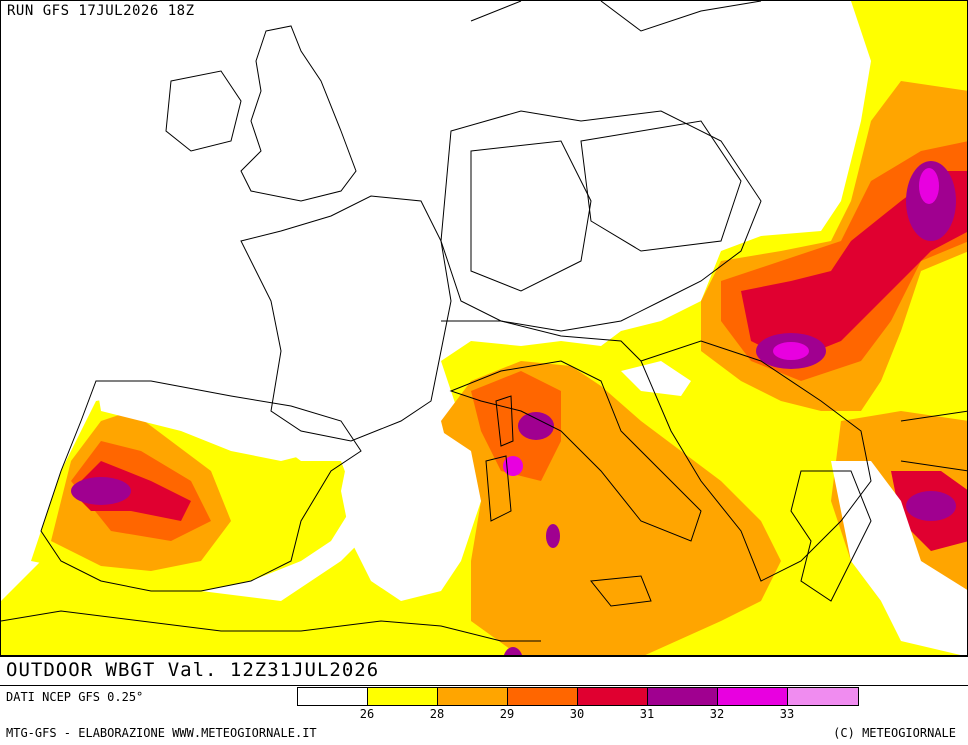 The height and width of the screenshot is (745, 968). What do you see at coordinates (647, 714) in the screenshot?
I see `legend-tick-label: 31` at bounding box center [647, 714].